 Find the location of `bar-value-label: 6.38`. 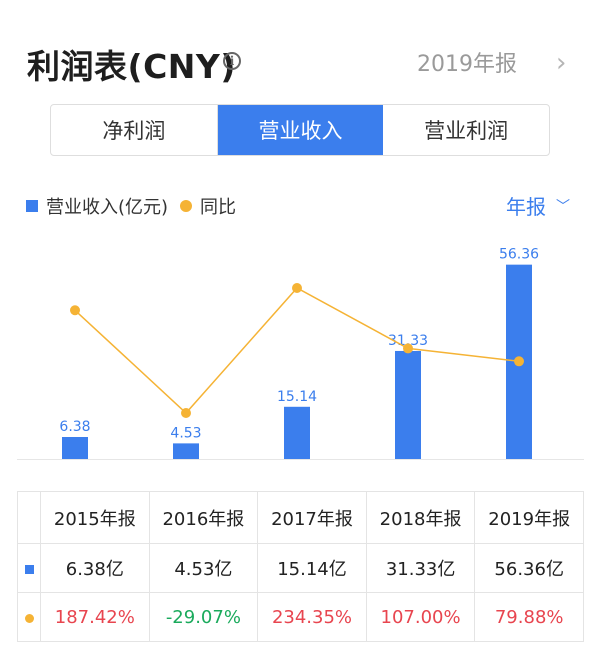

bar-value-label: 6.38 is located at coordinates (74, 427).